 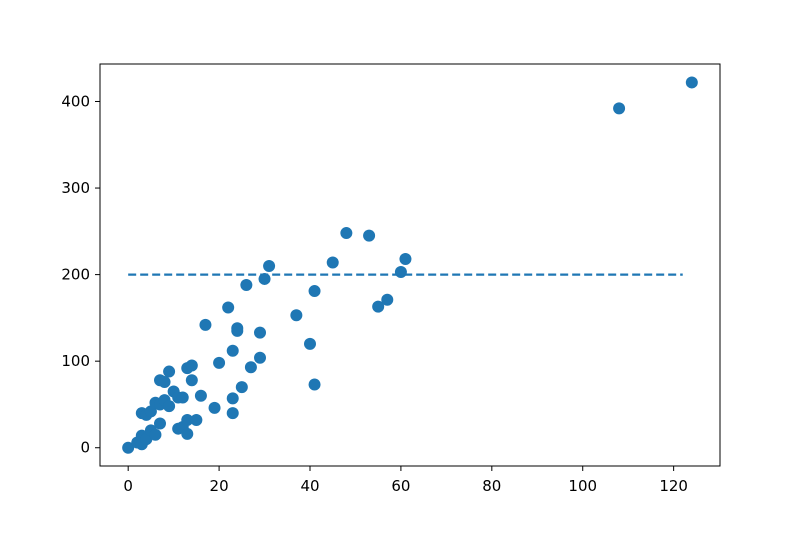 I want to click on x-tick-label: 40, so click(x=309, y=486).